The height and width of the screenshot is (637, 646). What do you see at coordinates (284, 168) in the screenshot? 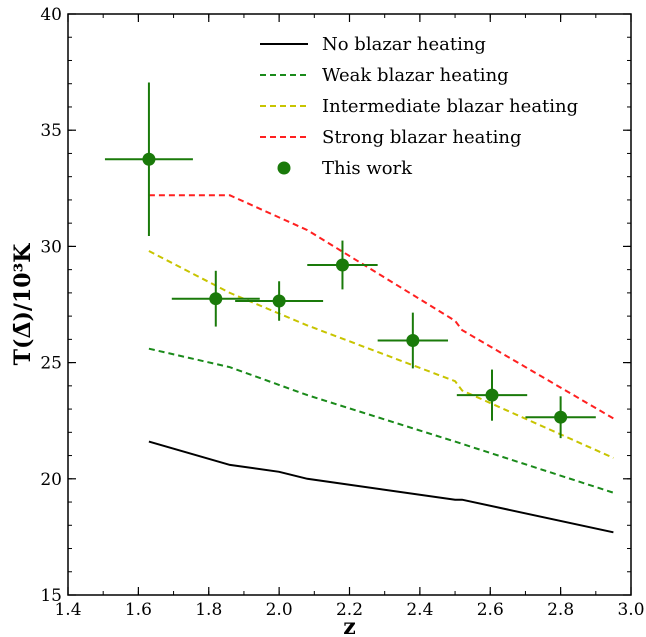
I see `legend-marker` at bounding box center [284, 168].